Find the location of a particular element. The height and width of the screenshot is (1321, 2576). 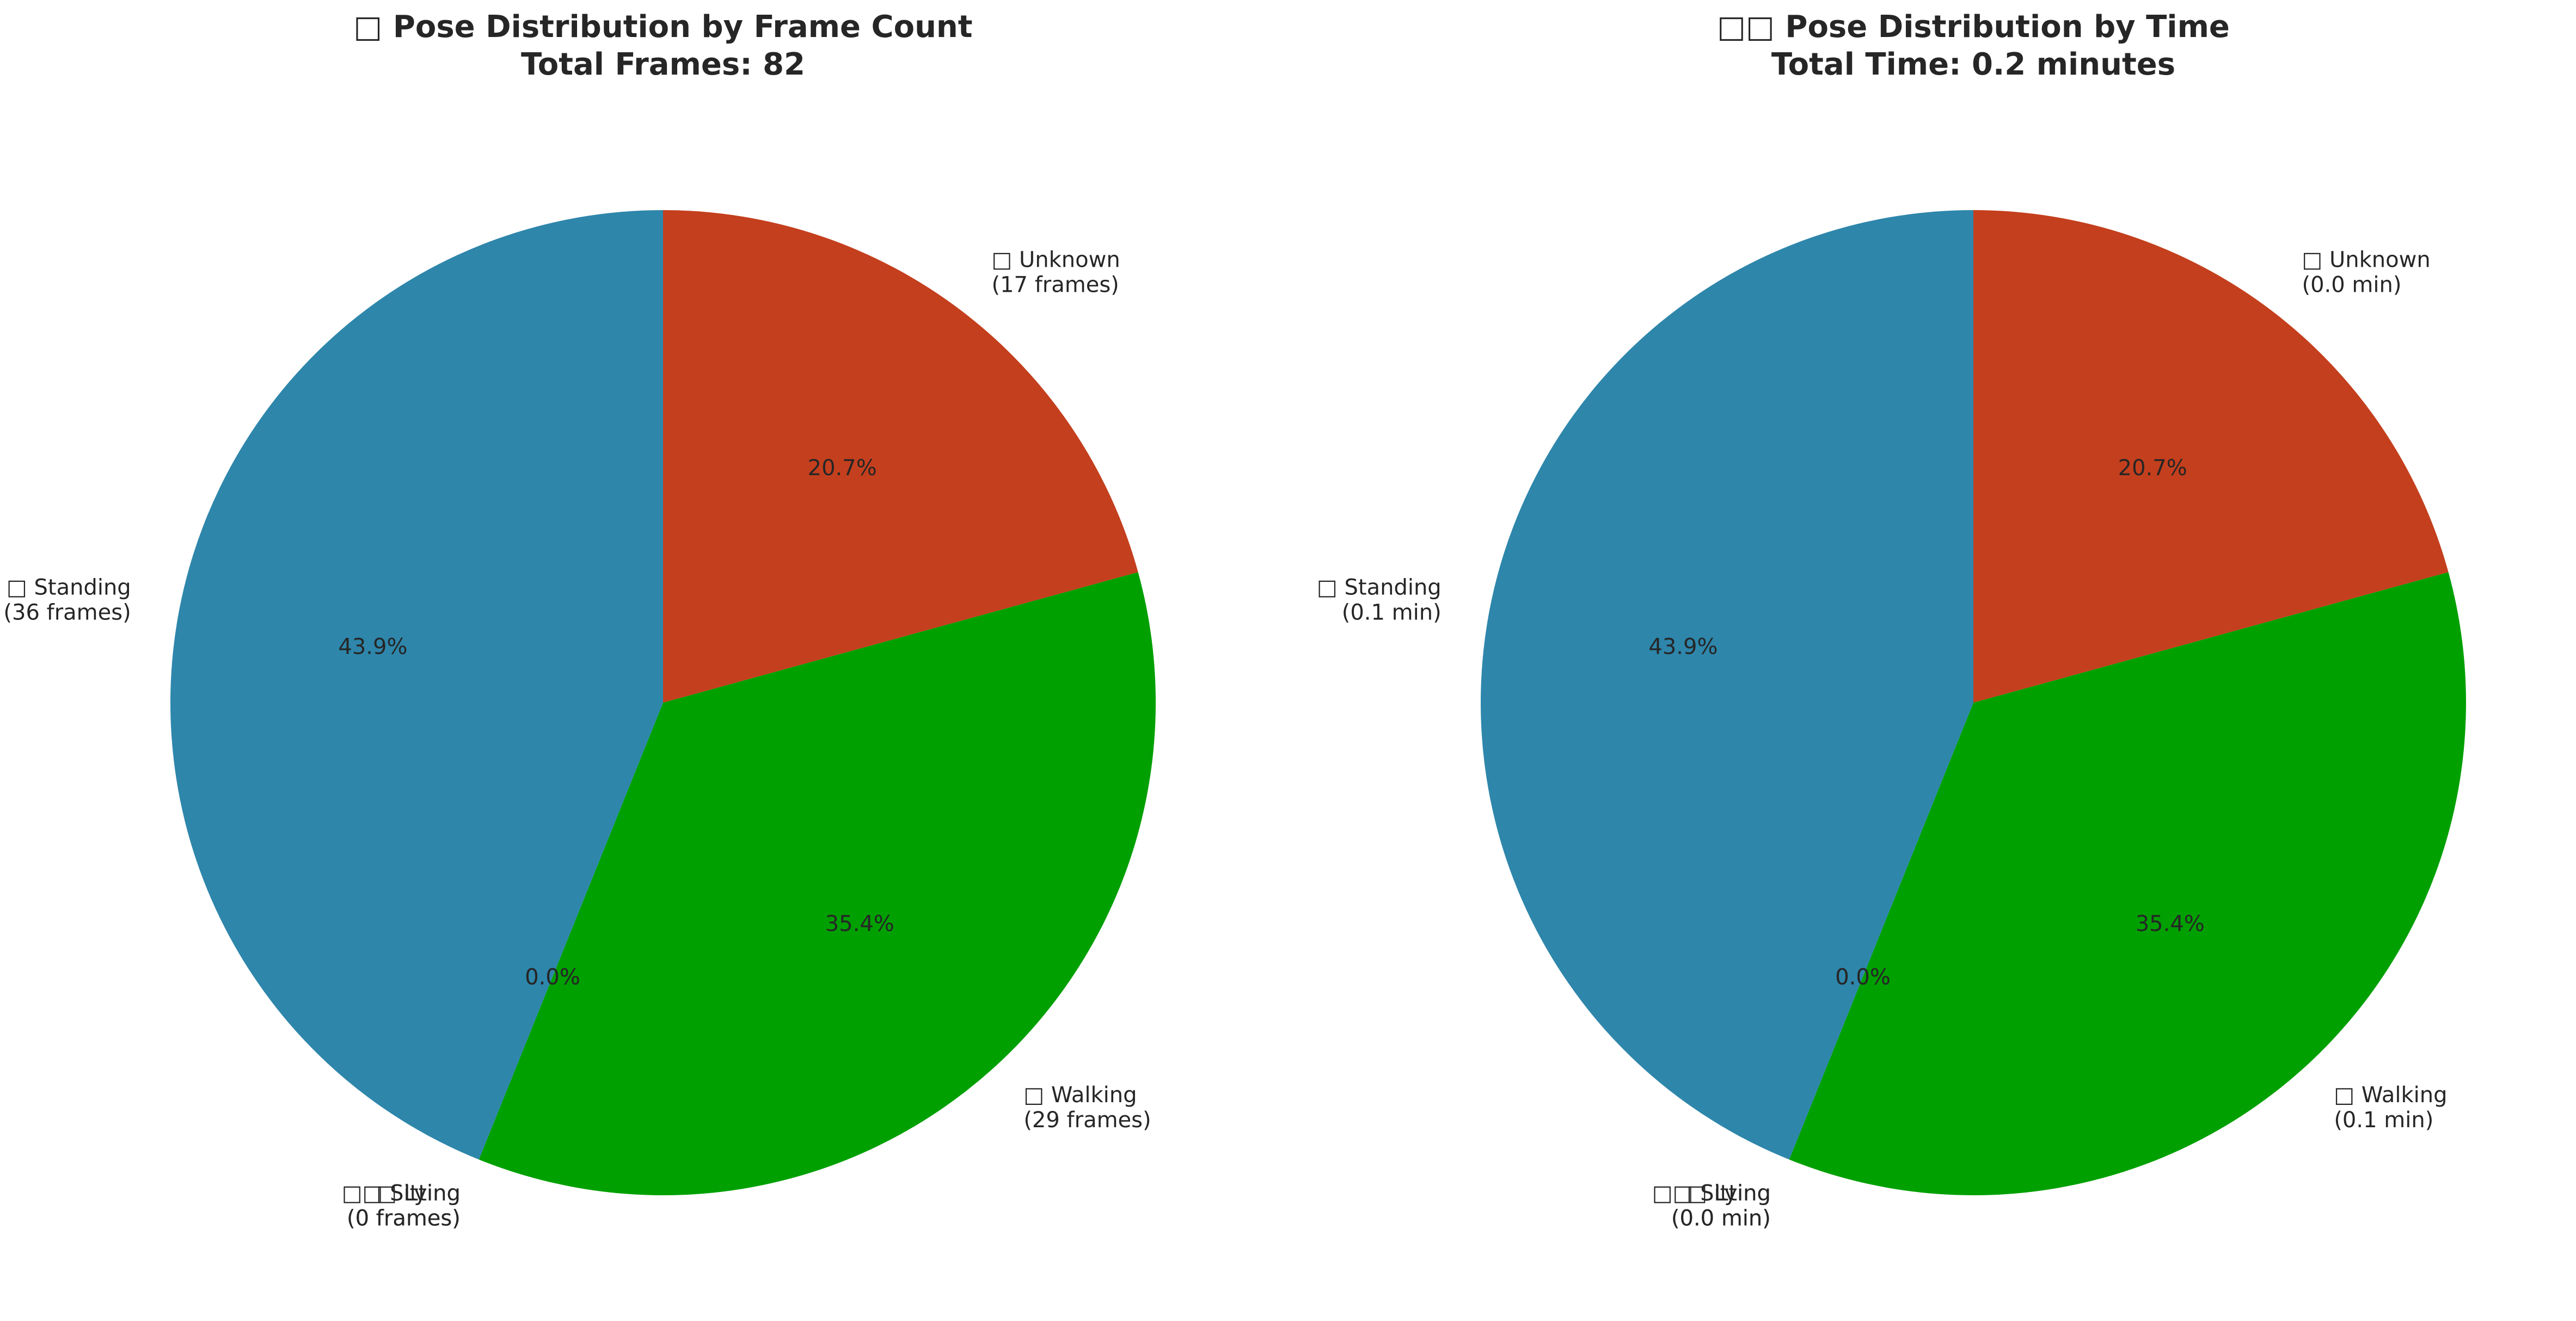

slice-label-sitting: □□ Sitting (0 frames) is located at coordinates (401, 1206).